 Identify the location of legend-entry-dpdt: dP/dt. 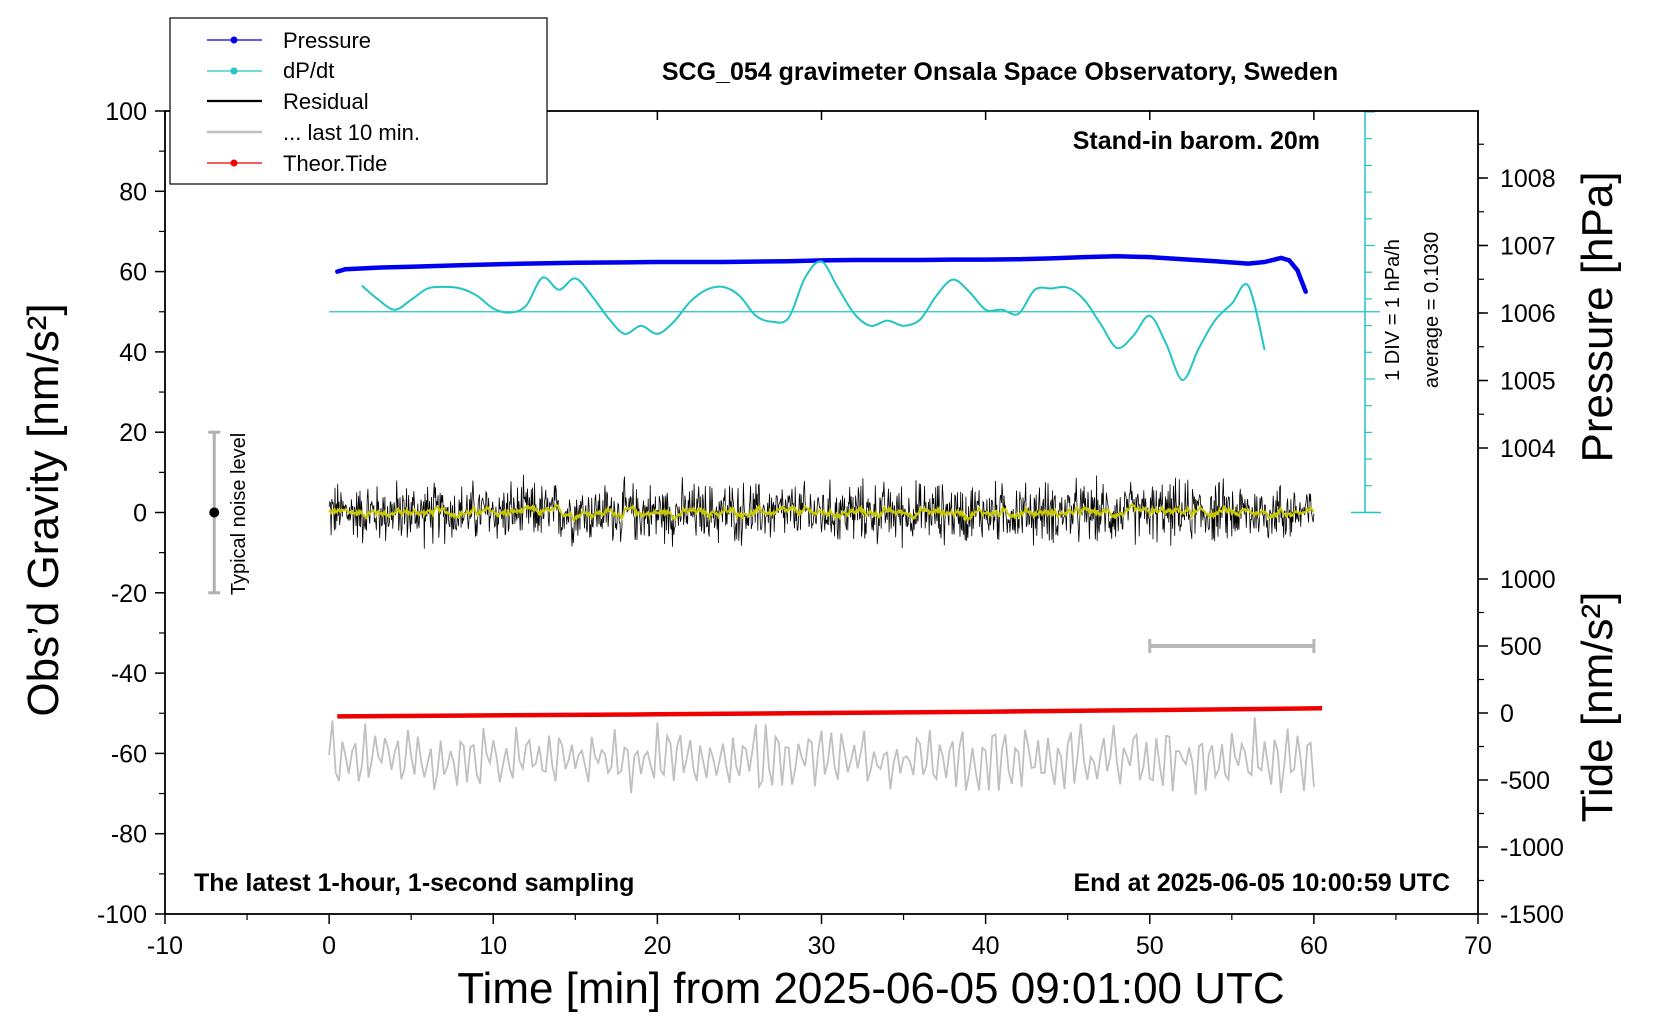
(270, 70).